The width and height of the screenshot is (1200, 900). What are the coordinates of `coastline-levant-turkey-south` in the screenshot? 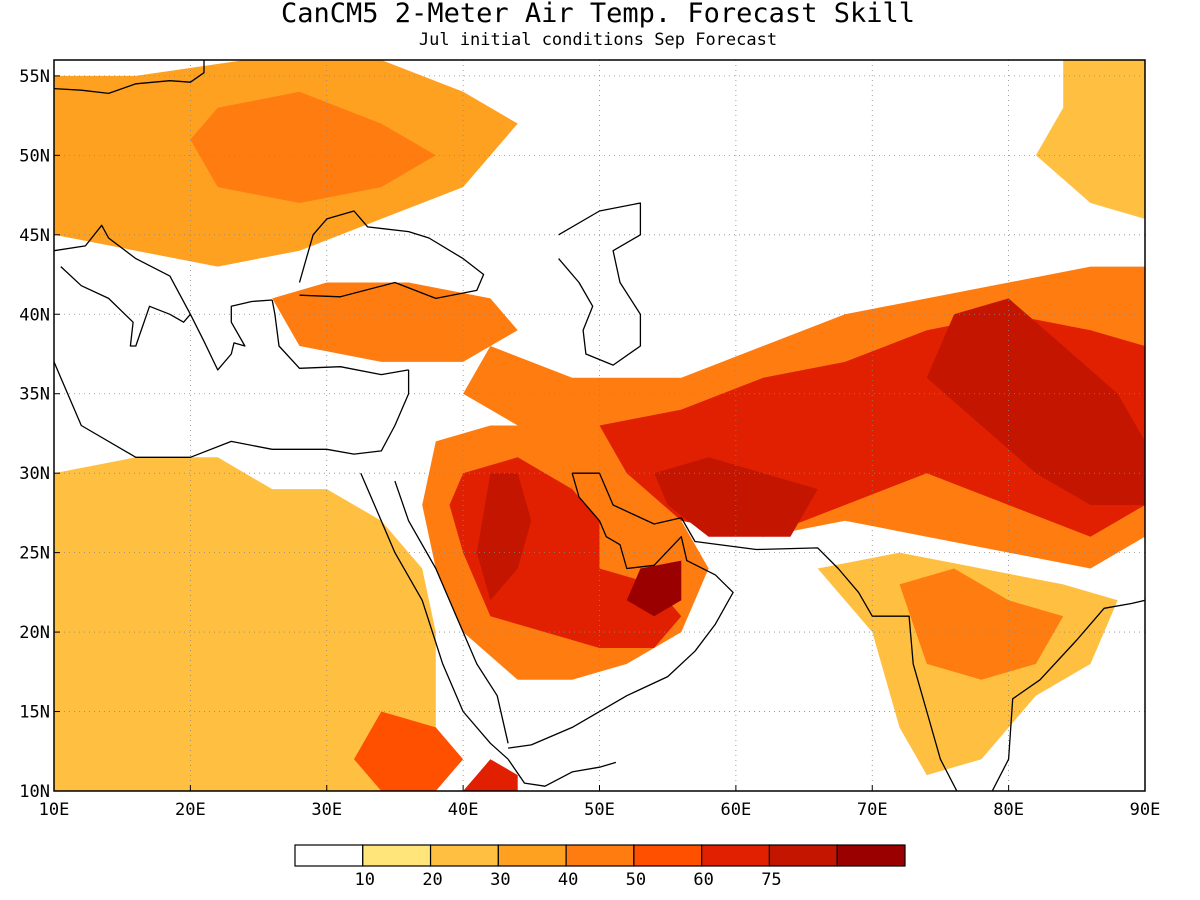 It's located at (340, 337).